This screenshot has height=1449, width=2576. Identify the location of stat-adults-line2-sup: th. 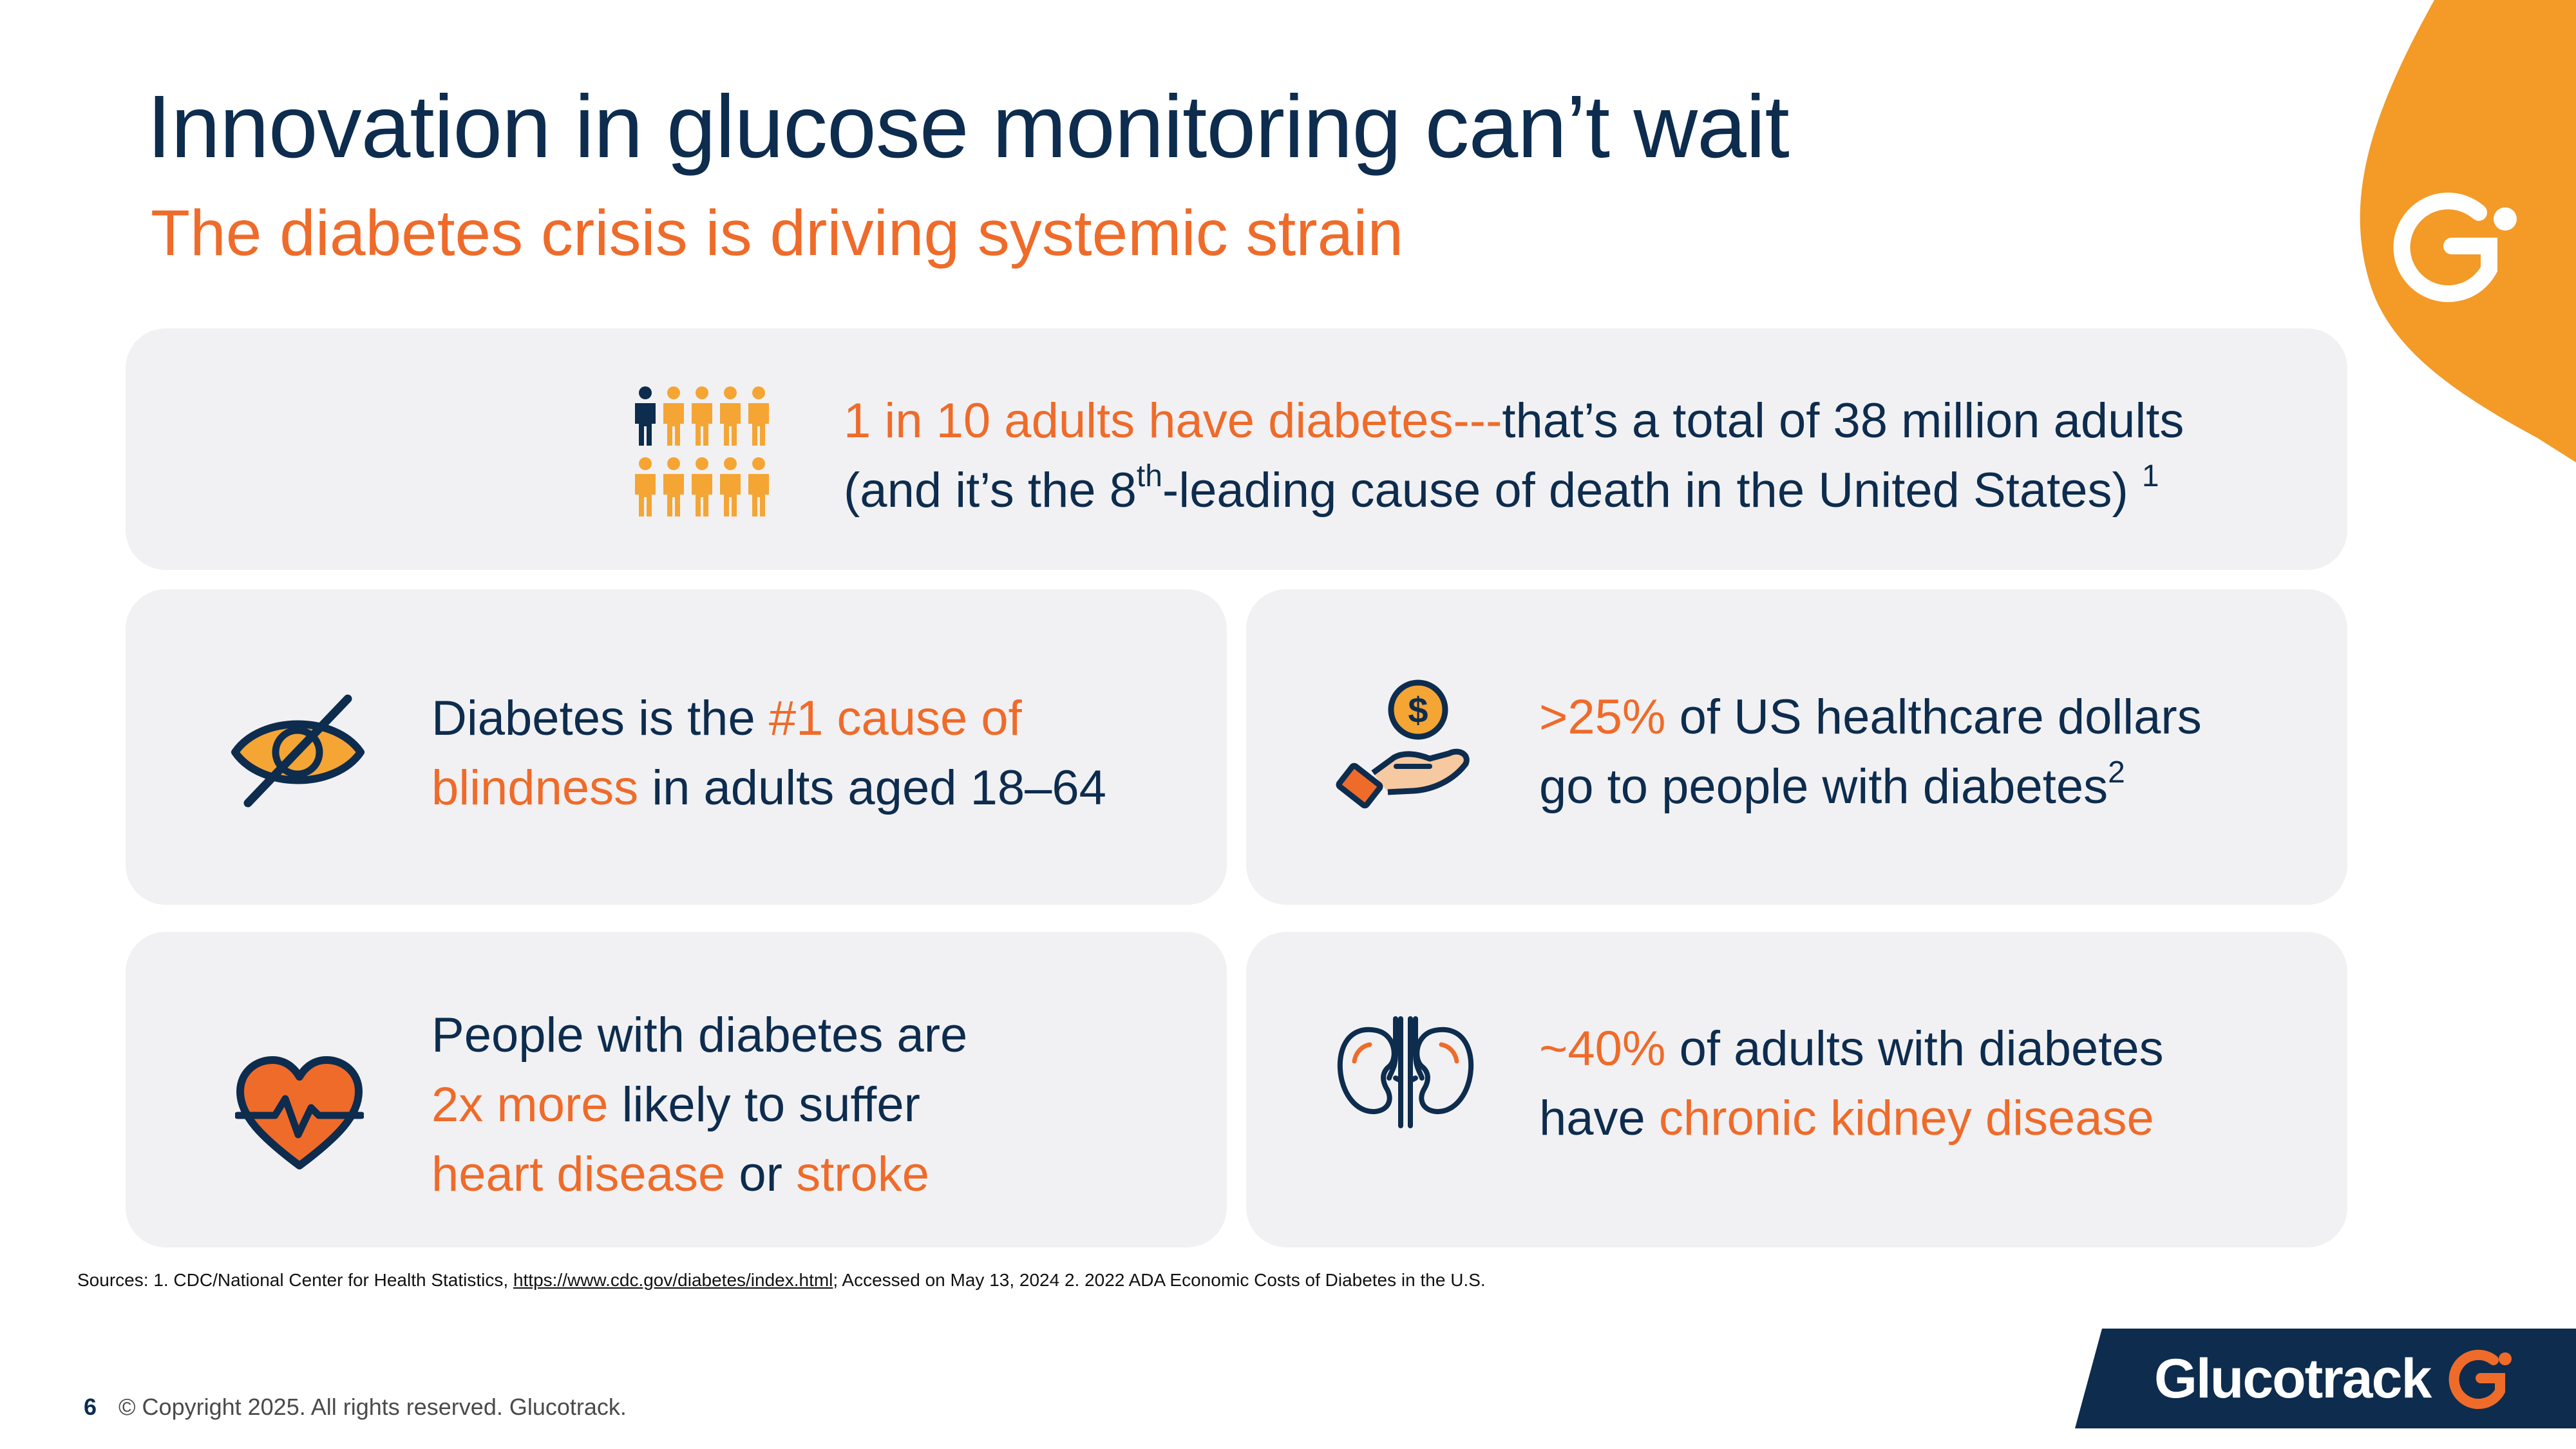
(1149, 476).